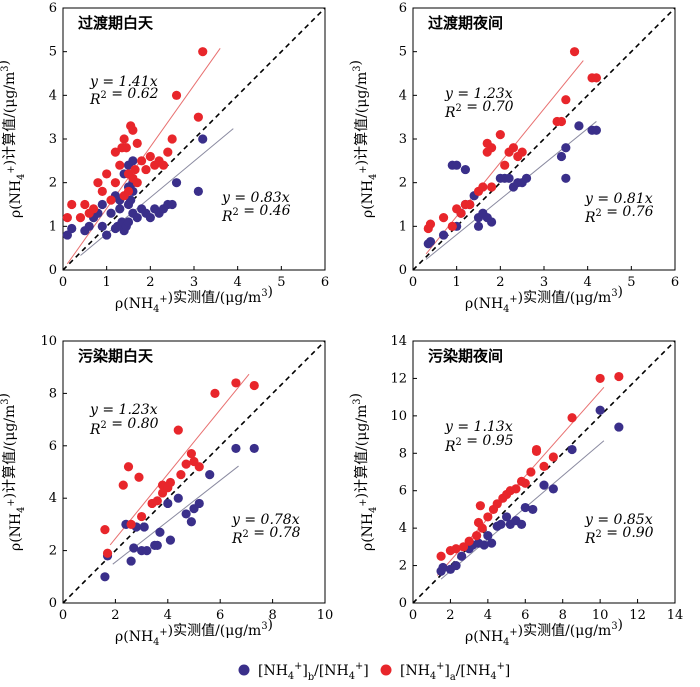 The width and height of the screenshot is (700, 687). What do you see at coordinates (124, 97) in the screenshot?
I see `r2-red: R2 = 0.62` at bounding box center [124, 97].